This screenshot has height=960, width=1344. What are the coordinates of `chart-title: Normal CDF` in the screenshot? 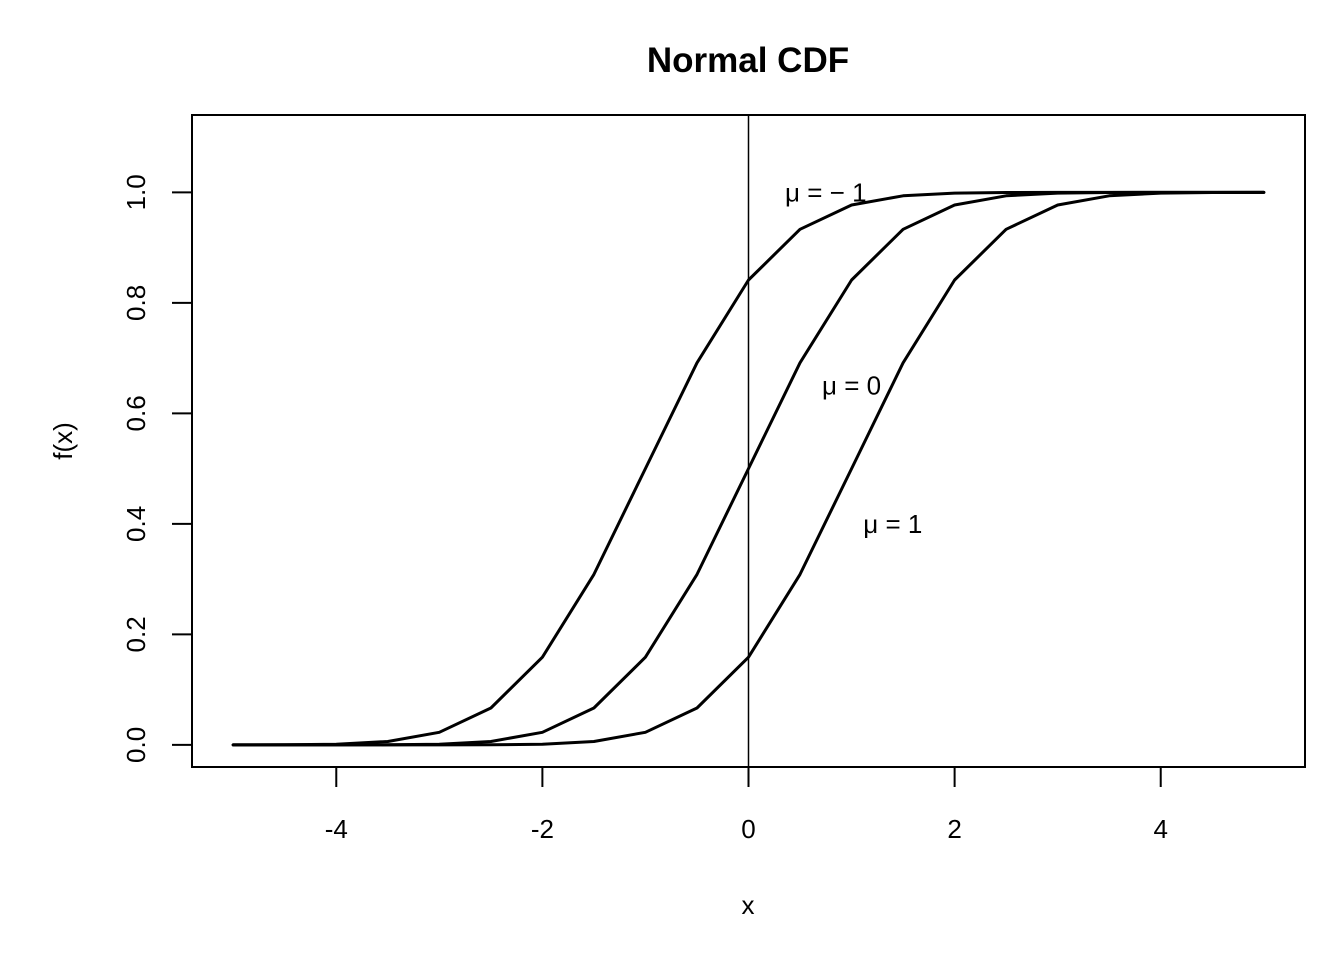 It's located at (748, 60).